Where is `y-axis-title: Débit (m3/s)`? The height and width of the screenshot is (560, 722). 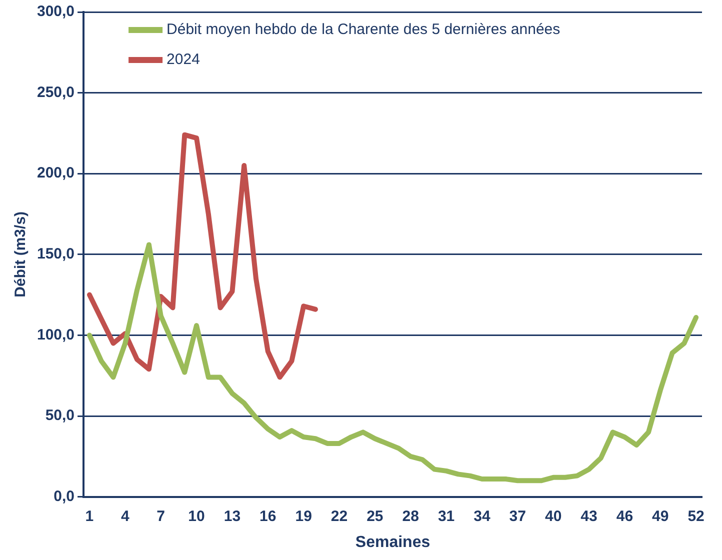 y-axis-title: Débit (m3/s) is located at coordinates (21, 254).